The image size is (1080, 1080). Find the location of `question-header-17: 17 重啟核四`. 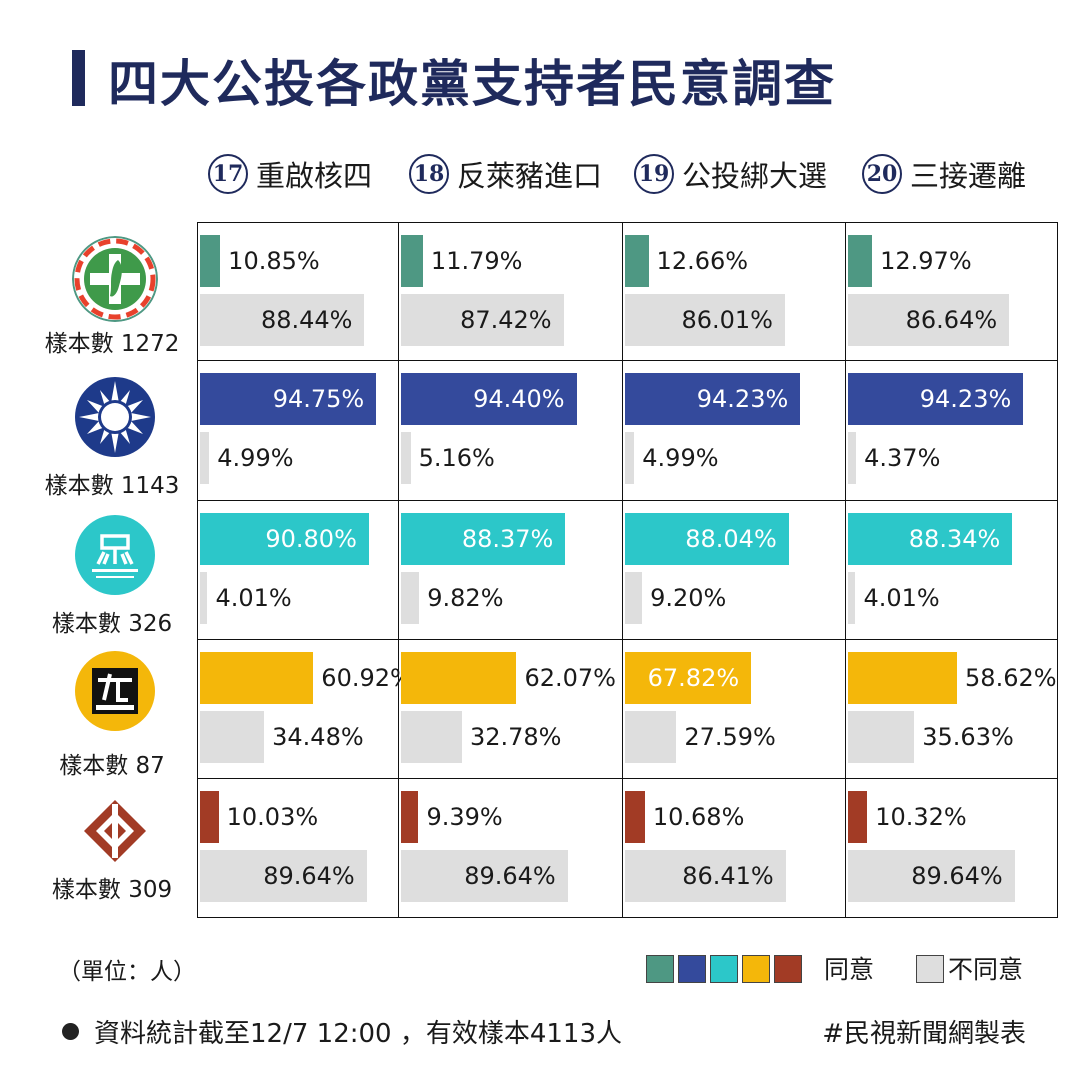

question-header-17: 17 重啟核四 is located at coordinates (290, 174).